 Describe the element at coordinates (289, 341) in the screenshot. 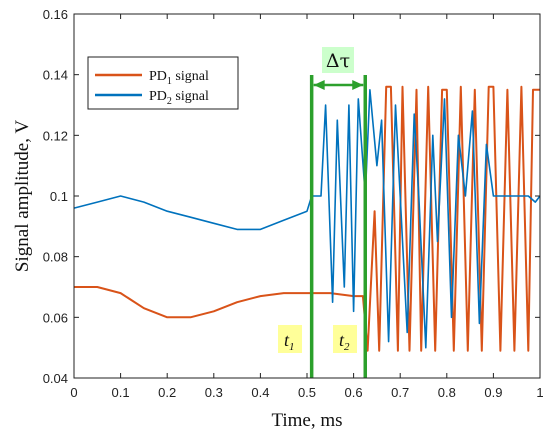

I see `t1-label: t1` at that location.